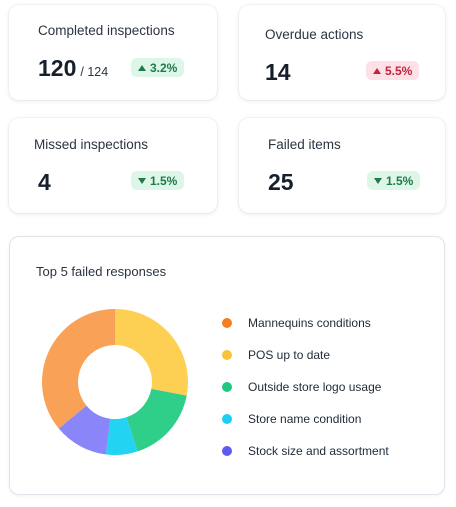  Describe the element at coordinates (281, 182) in the screenshot. I see `kpi-value: 25` at that location.